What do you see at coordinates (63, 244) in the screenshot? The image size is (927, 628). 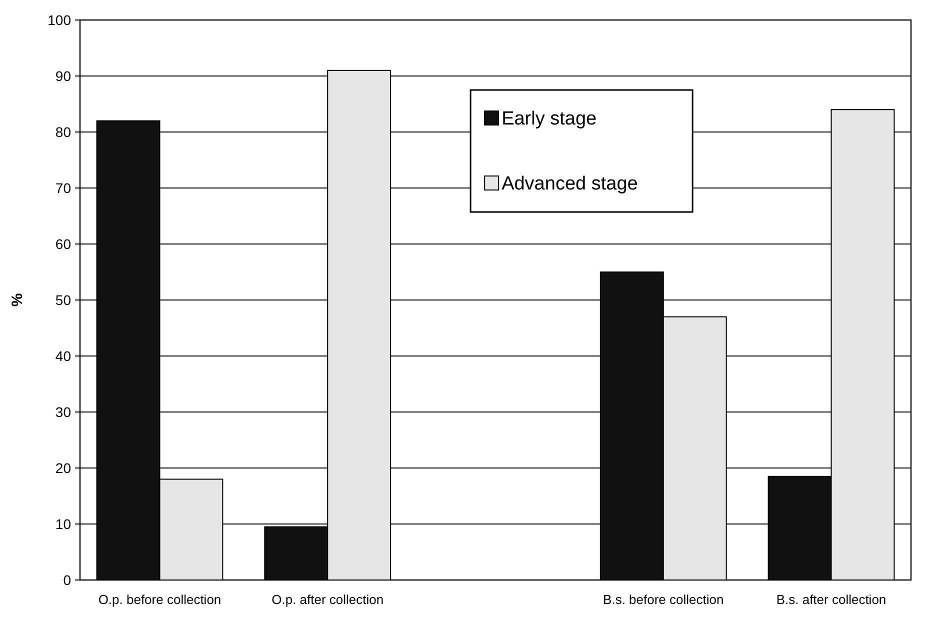 I see `y-tick-label: 60` at bounding box center [63, 244].